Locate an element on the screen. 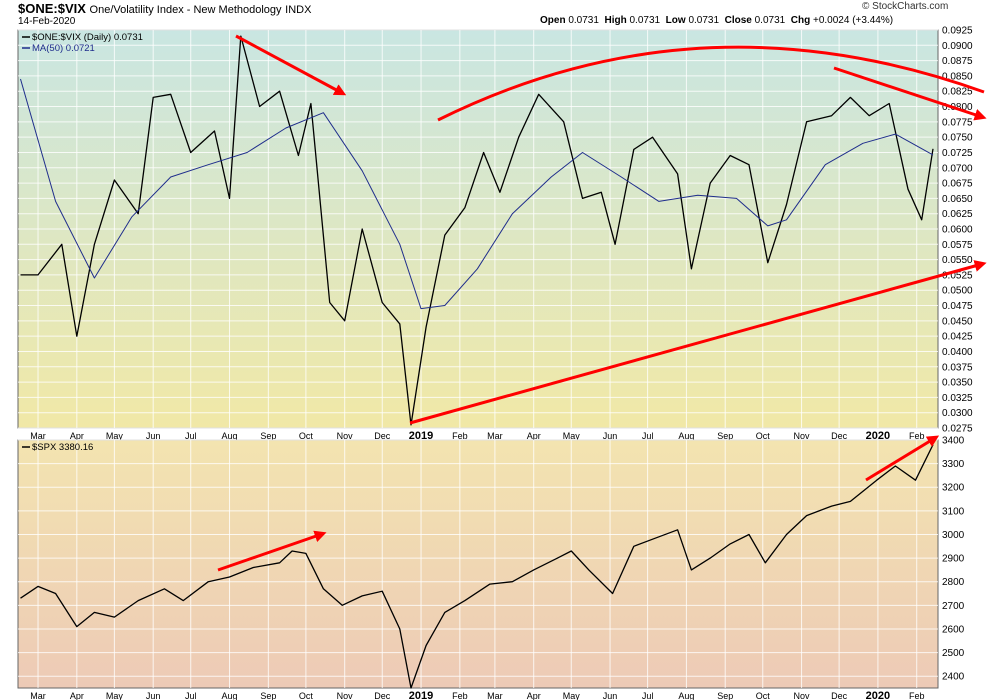  x-tick-label-bottom: May is located at coordinates (115, 695).